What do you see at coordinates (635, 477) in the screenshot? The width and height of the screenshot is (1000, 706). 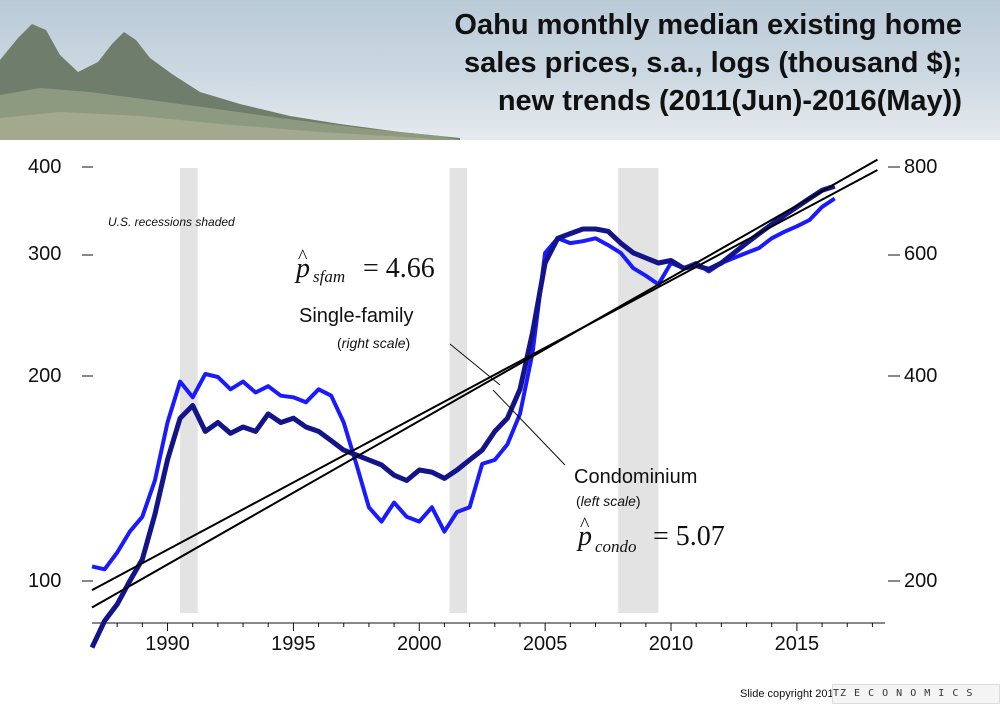 I see `condo-label: Condominium` at bounding box center [635, 477].